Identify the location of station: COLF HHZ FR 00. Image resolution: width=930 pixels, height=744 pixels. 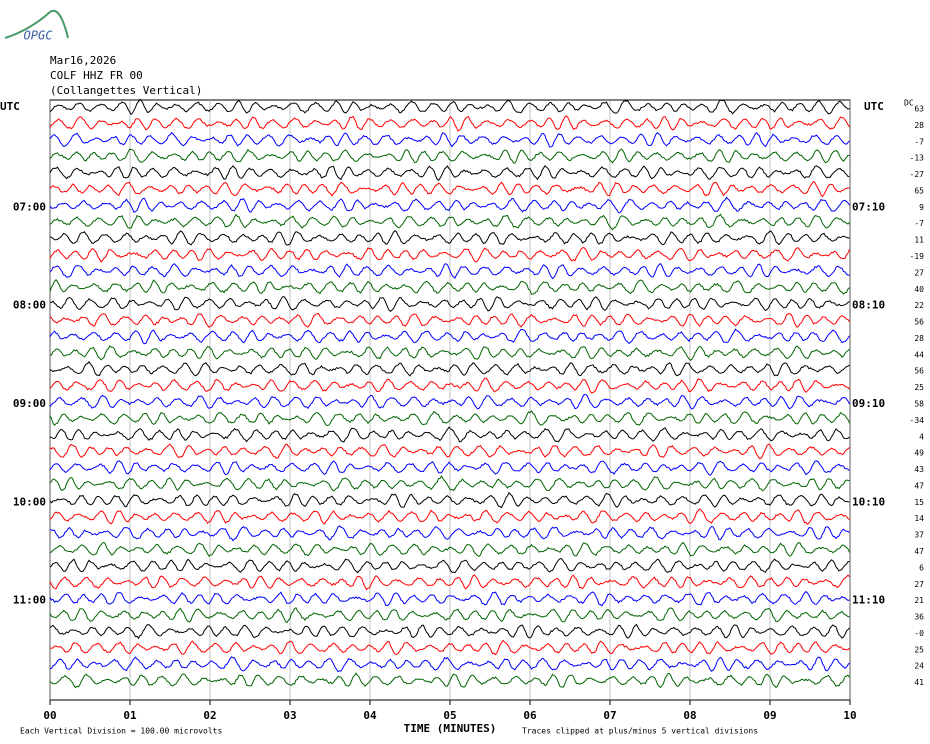
(96, 75).